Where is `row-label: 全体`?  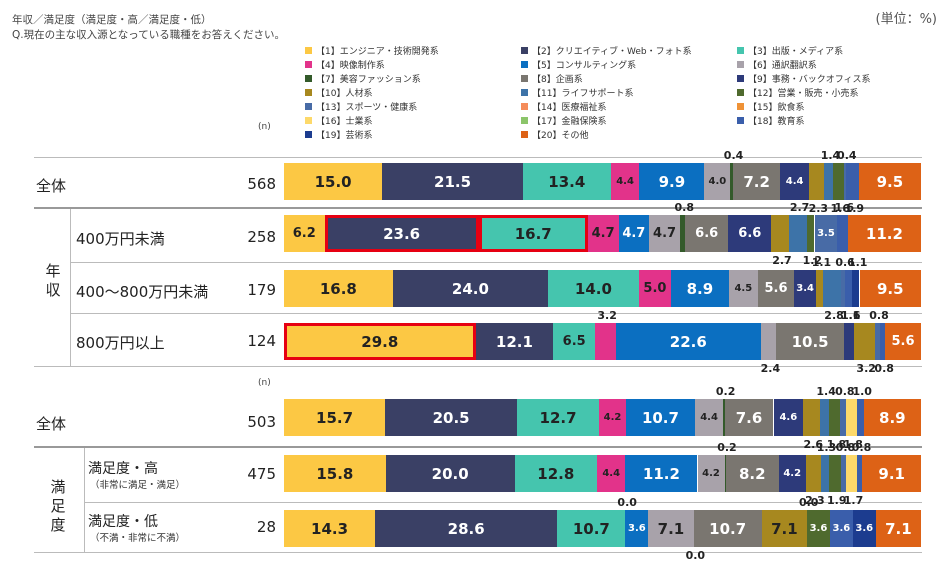
row-label: 全体 is located at coordinates (51, 424).